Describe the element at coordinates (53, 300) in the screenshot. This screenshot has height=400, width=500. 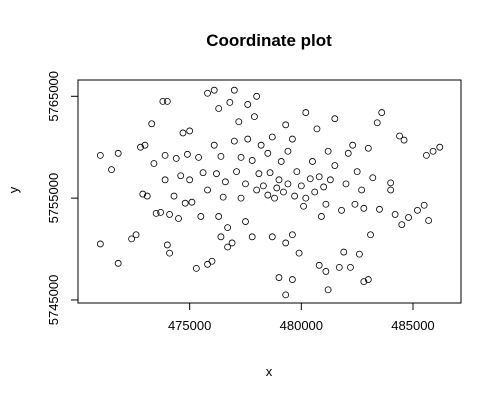
I see `y-tick-label: 5745000` at that location.